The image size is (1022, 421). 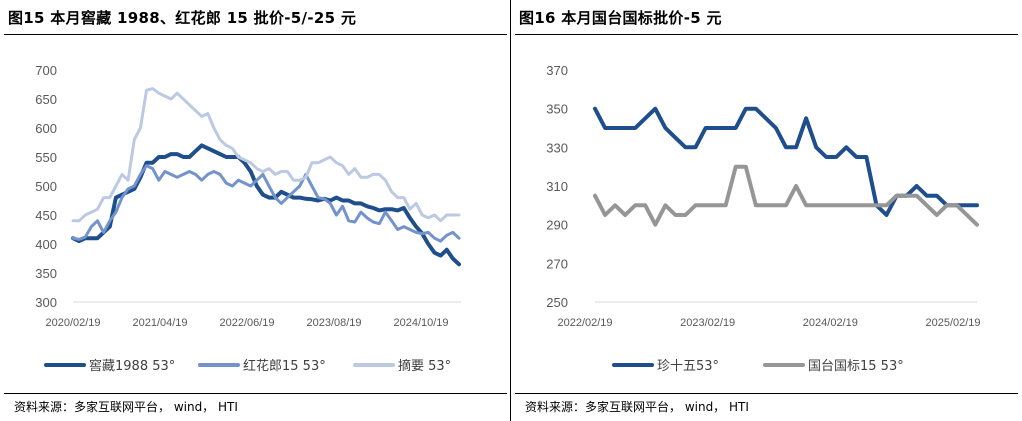 I want to click on y-tick-label: 600, so click(x=46, y=128).